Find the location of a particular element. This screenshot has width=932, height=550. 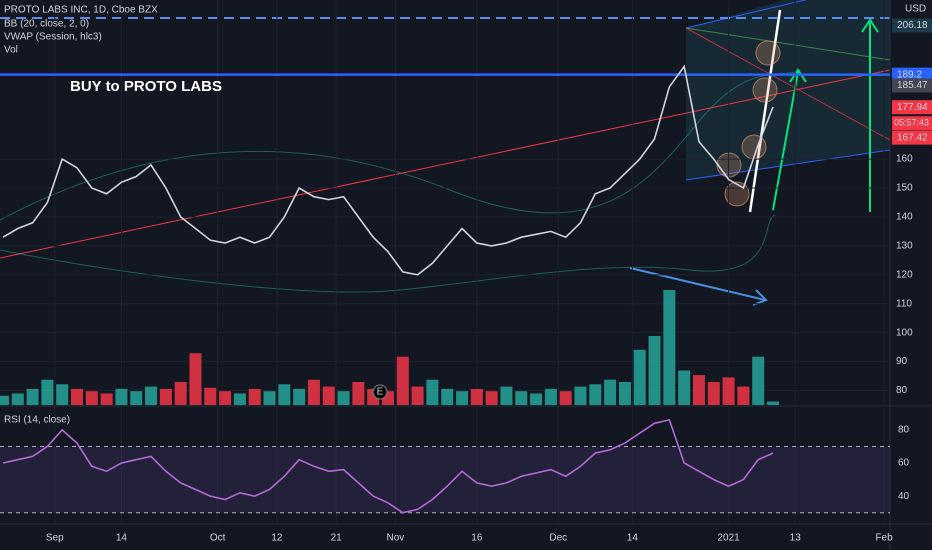

x-tick-label: Sep is located at coordinates (55, 538).